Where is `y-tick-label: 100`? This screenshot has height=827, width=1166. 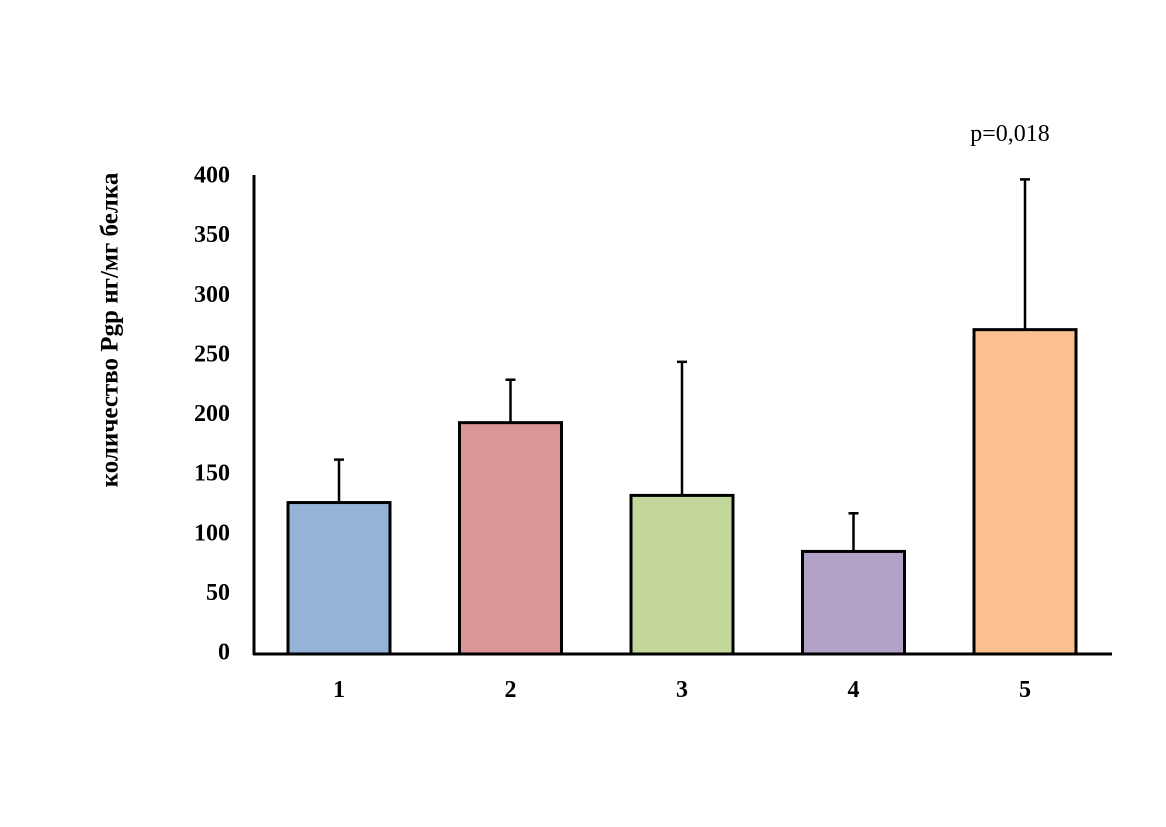
y-tick-label: 100 is located at coordinates (212, 533).